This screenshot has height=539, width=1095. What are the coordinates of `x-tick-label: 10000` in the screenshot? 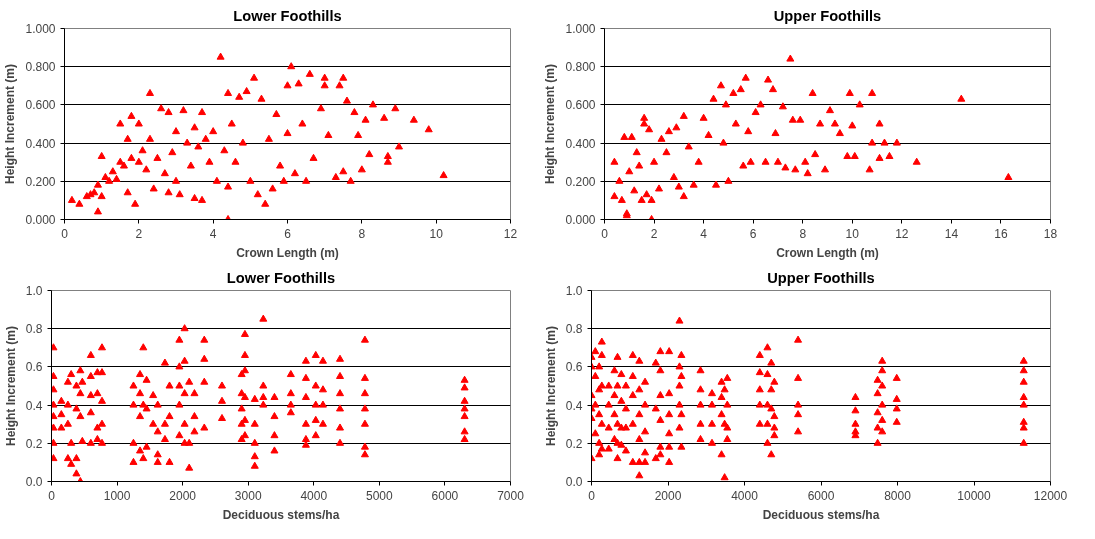 It's located at (974, 495).